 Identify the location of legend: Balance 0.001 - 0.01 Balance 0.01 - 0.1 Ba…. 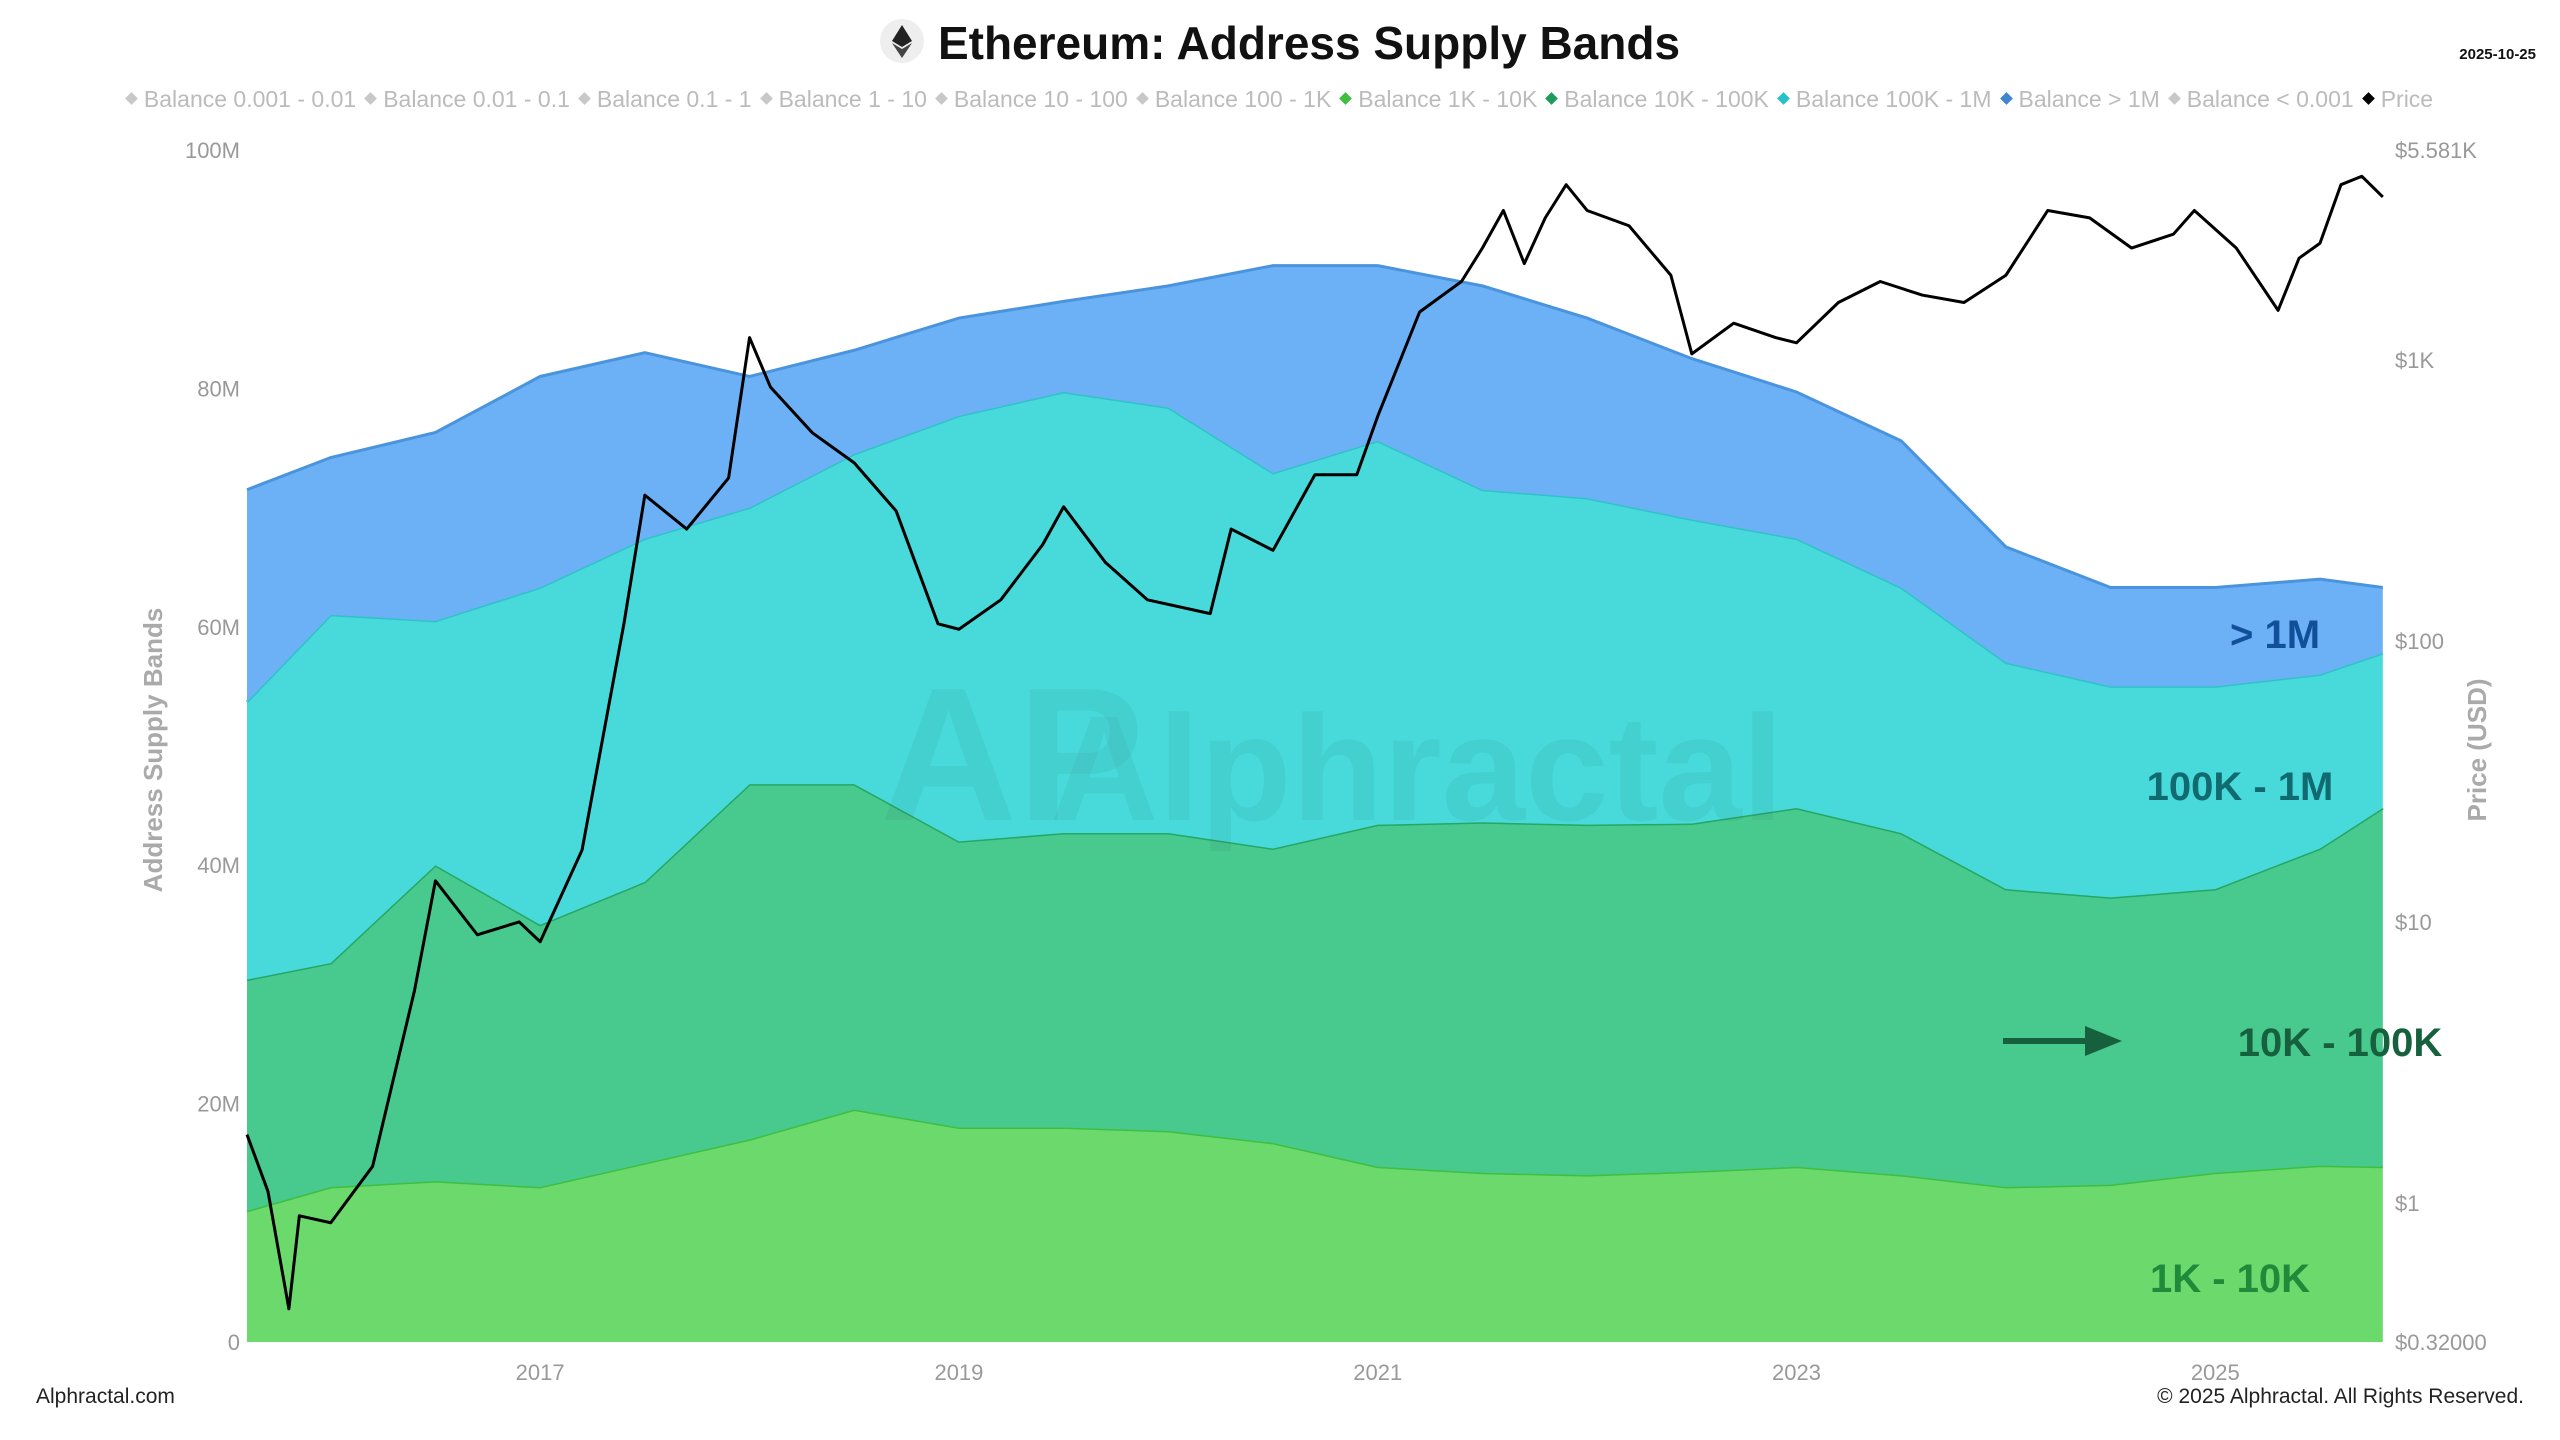
(1280, 99).